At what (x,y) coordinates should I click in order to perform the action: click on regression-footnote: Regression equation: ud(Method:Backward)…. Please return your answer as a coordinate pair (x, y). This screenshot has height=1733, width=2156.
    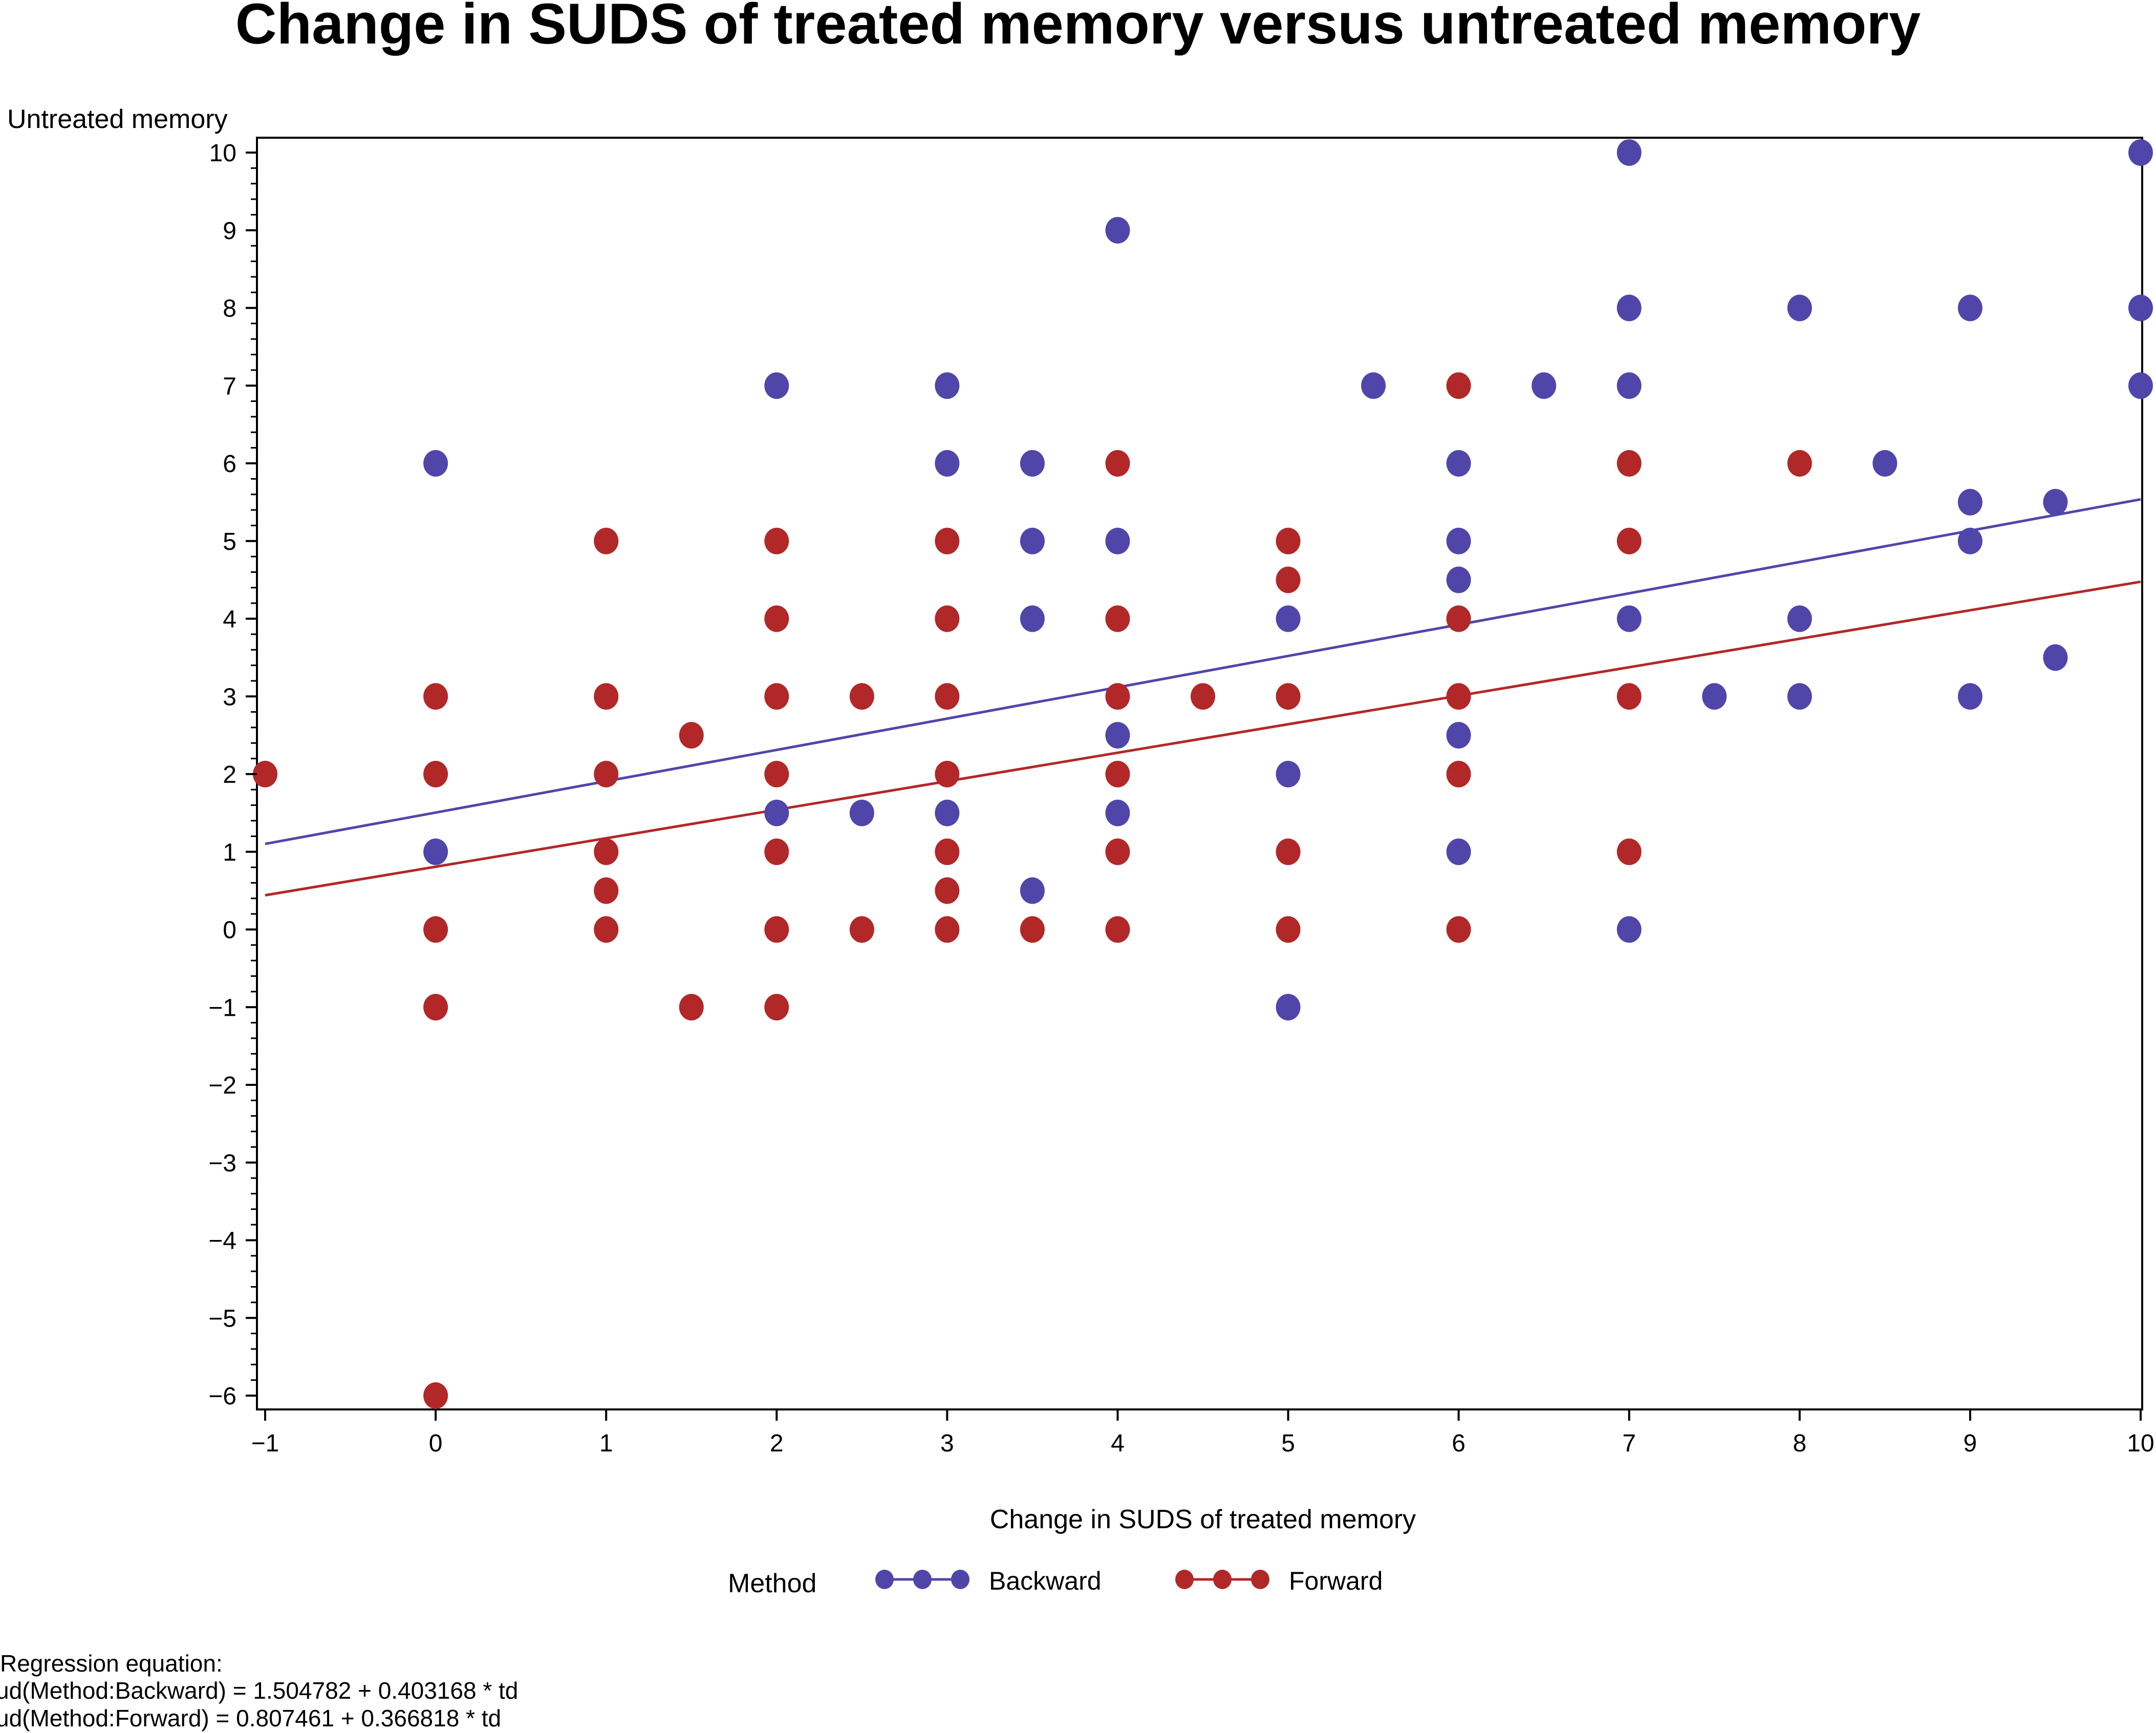
    Looking at the image, I should click on (259, 1690).